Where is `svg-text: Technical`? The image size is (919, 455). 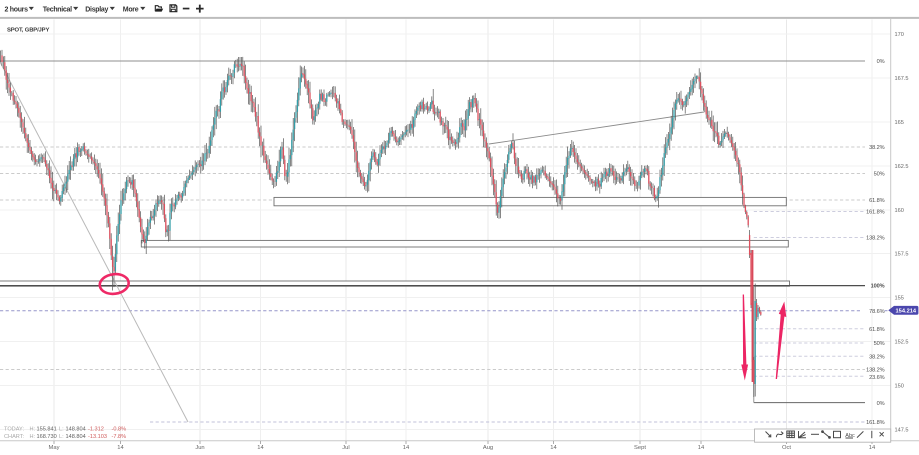 svg-text: Technical is located at coordinates (57, 9).